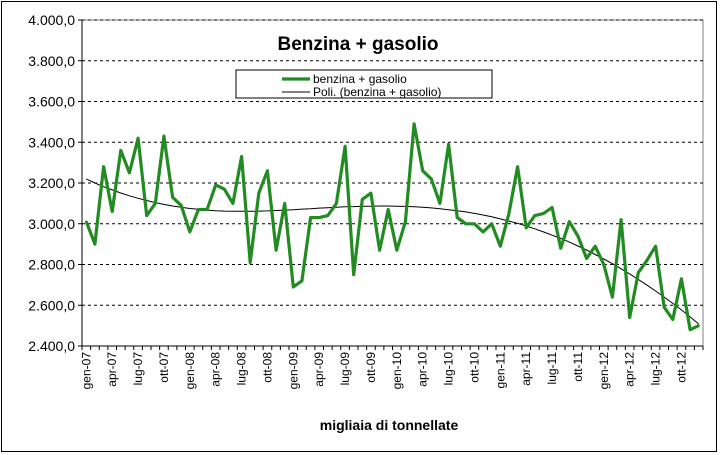 This screenshot has height=455, width=720. What do you see at coordinates (423, 369) in the screenshot?
I see `x-tick-label: apr-10` at bounding box center [423, 369].